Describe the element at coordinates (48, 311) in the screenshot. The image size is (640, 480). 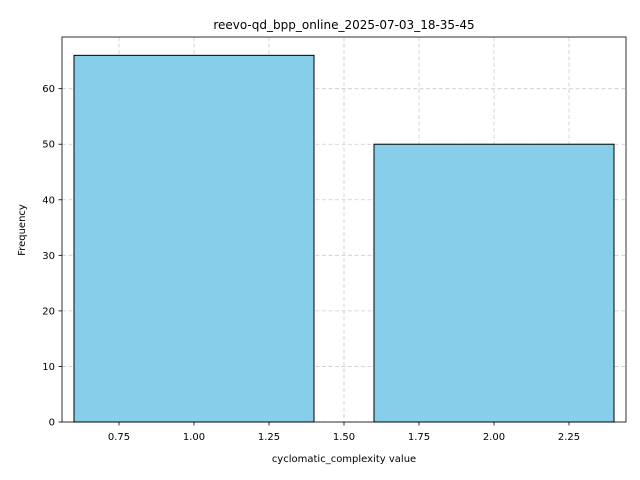
I see `y-tick-label: 20` at that location.